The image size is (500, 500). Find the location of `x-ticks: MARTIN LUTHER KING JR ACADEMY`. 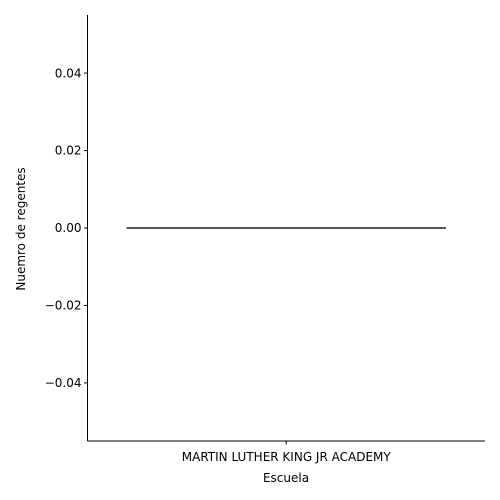

x-ticks: MARTIN LUTHER KING JR ACADEMY is located at coordinates (287, 452).